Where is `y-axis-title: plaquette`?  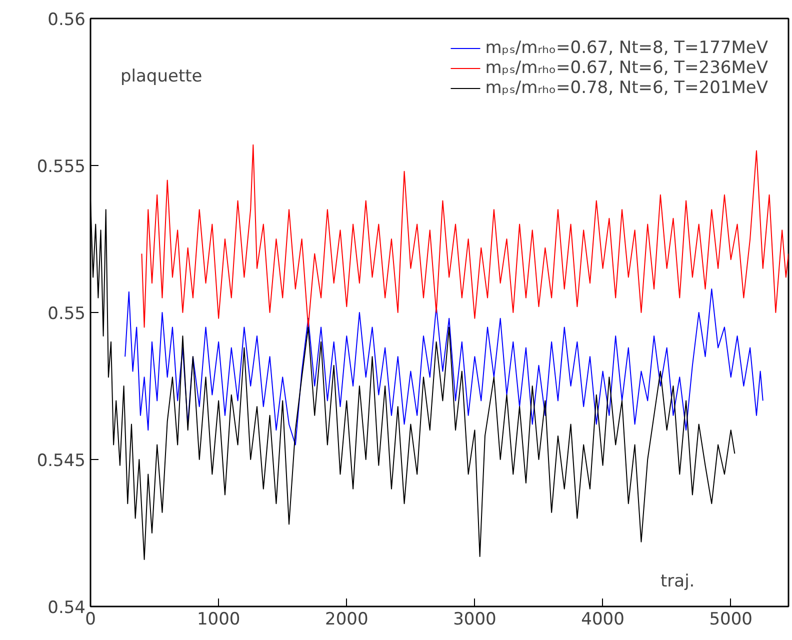 y-axis-title: plaquette is located at coordinates (161, 76).